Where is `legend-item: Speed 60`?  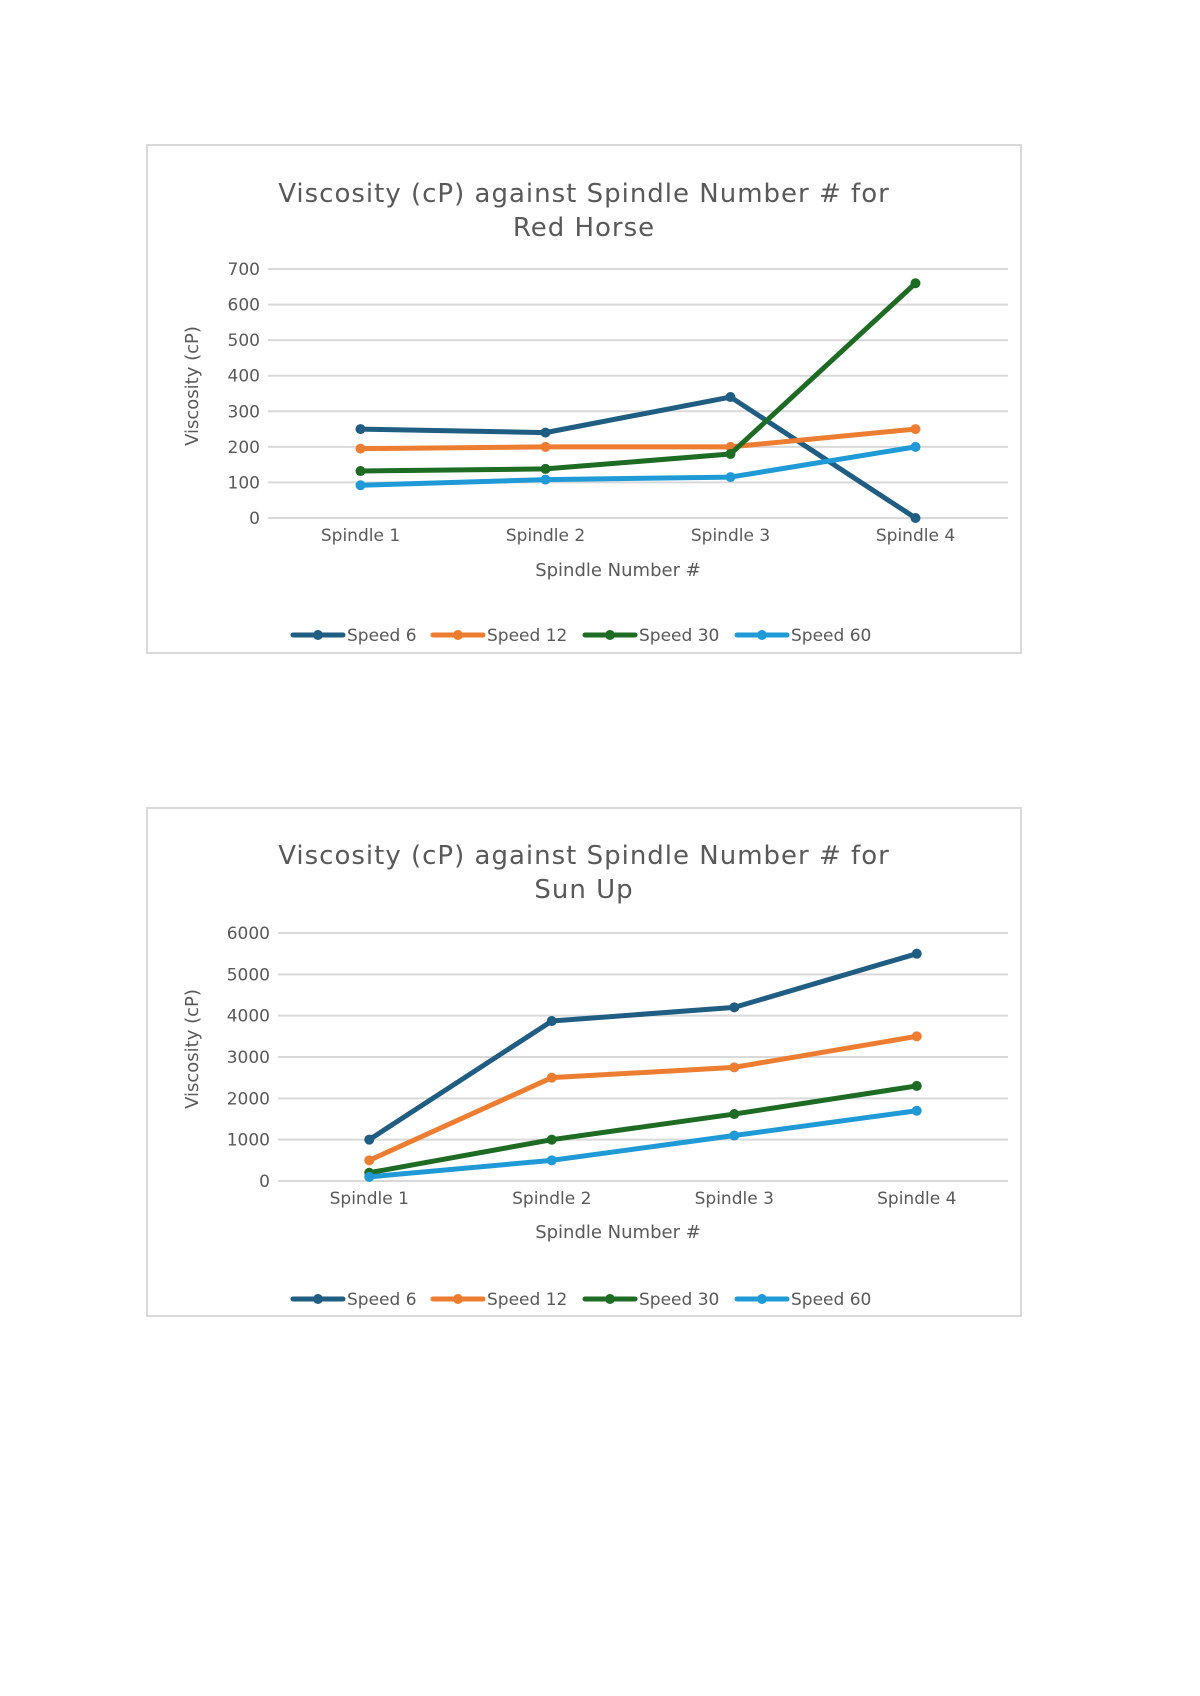
legend-item: Speed 60 is located at coordinates (802, 636).